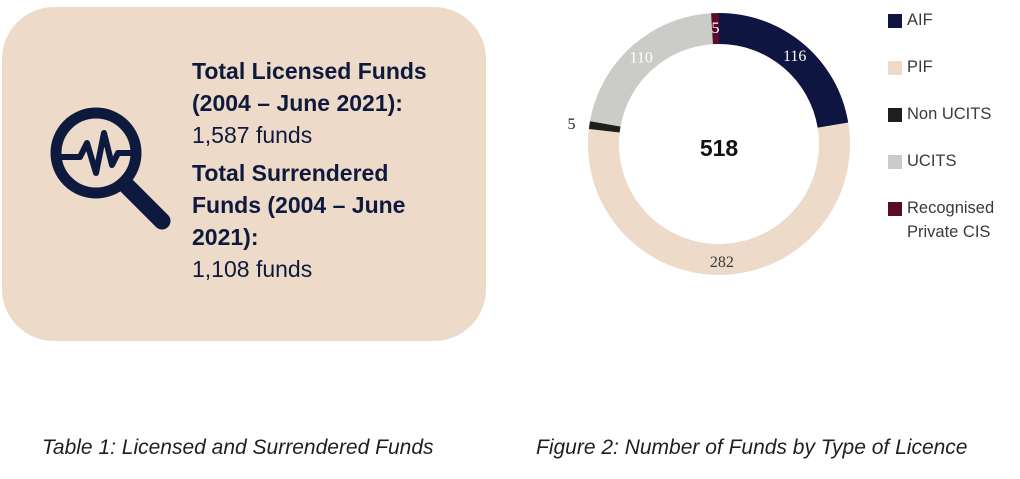 The image size is (1020, 479). What do you see at coordinates (953, 78) in the screenshot?
I see `legend-item-pif: PIF` at bounding box center [953, 78].